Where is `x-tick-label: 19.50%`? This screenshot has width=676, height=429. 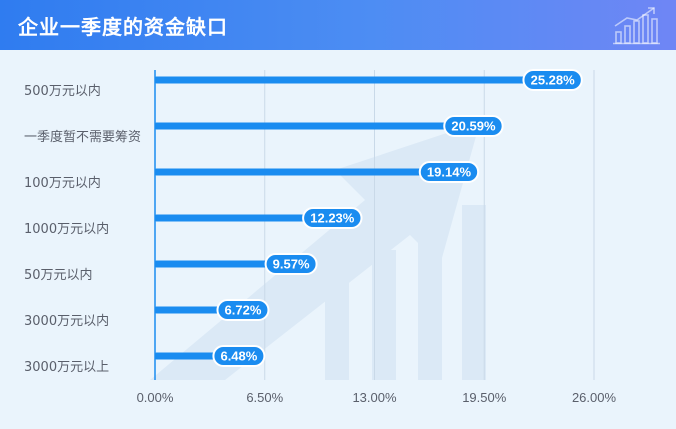
x-tick-label: 19.50% is located at coordinates (484, 397).